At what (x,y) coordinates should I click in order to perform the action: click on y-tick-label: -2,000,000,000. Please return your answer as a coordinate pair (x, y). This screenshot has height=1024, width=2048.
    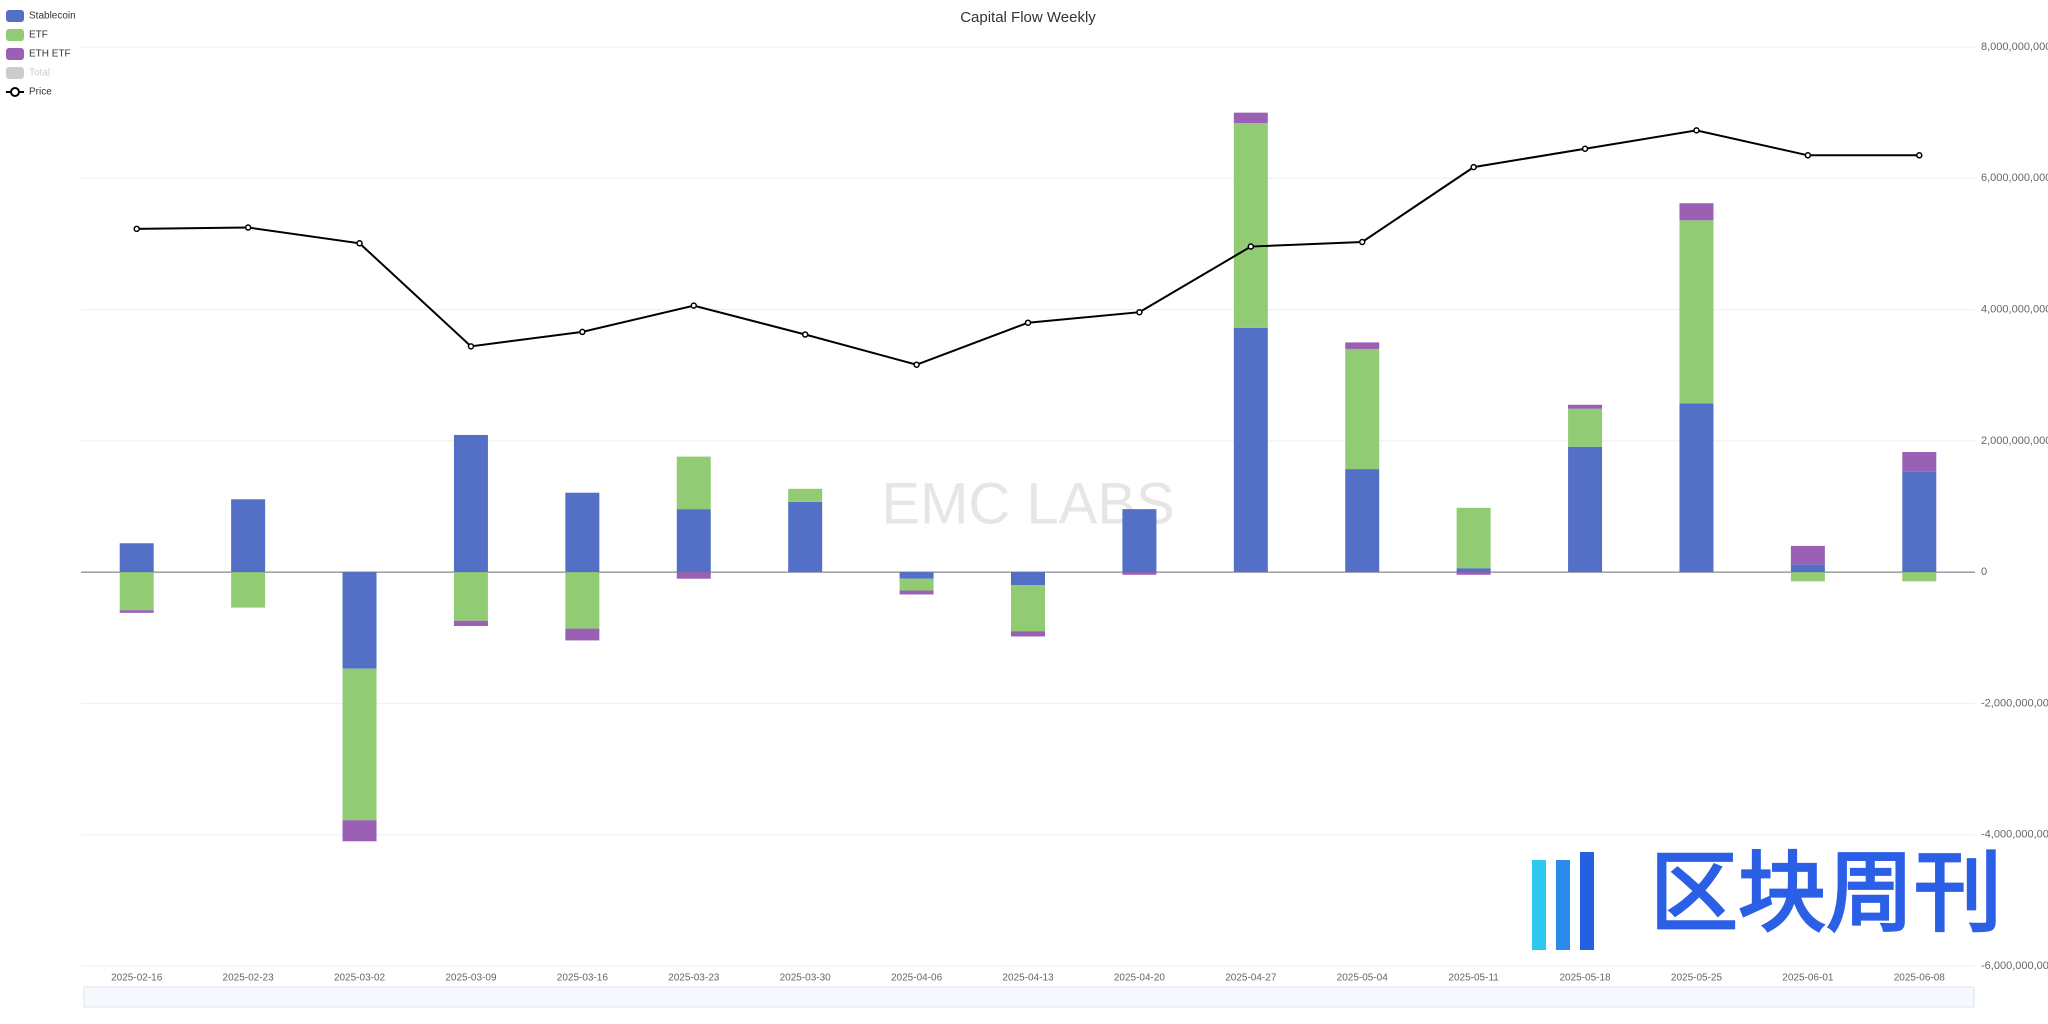
    Looking at the image, I should click on (2014, 703).